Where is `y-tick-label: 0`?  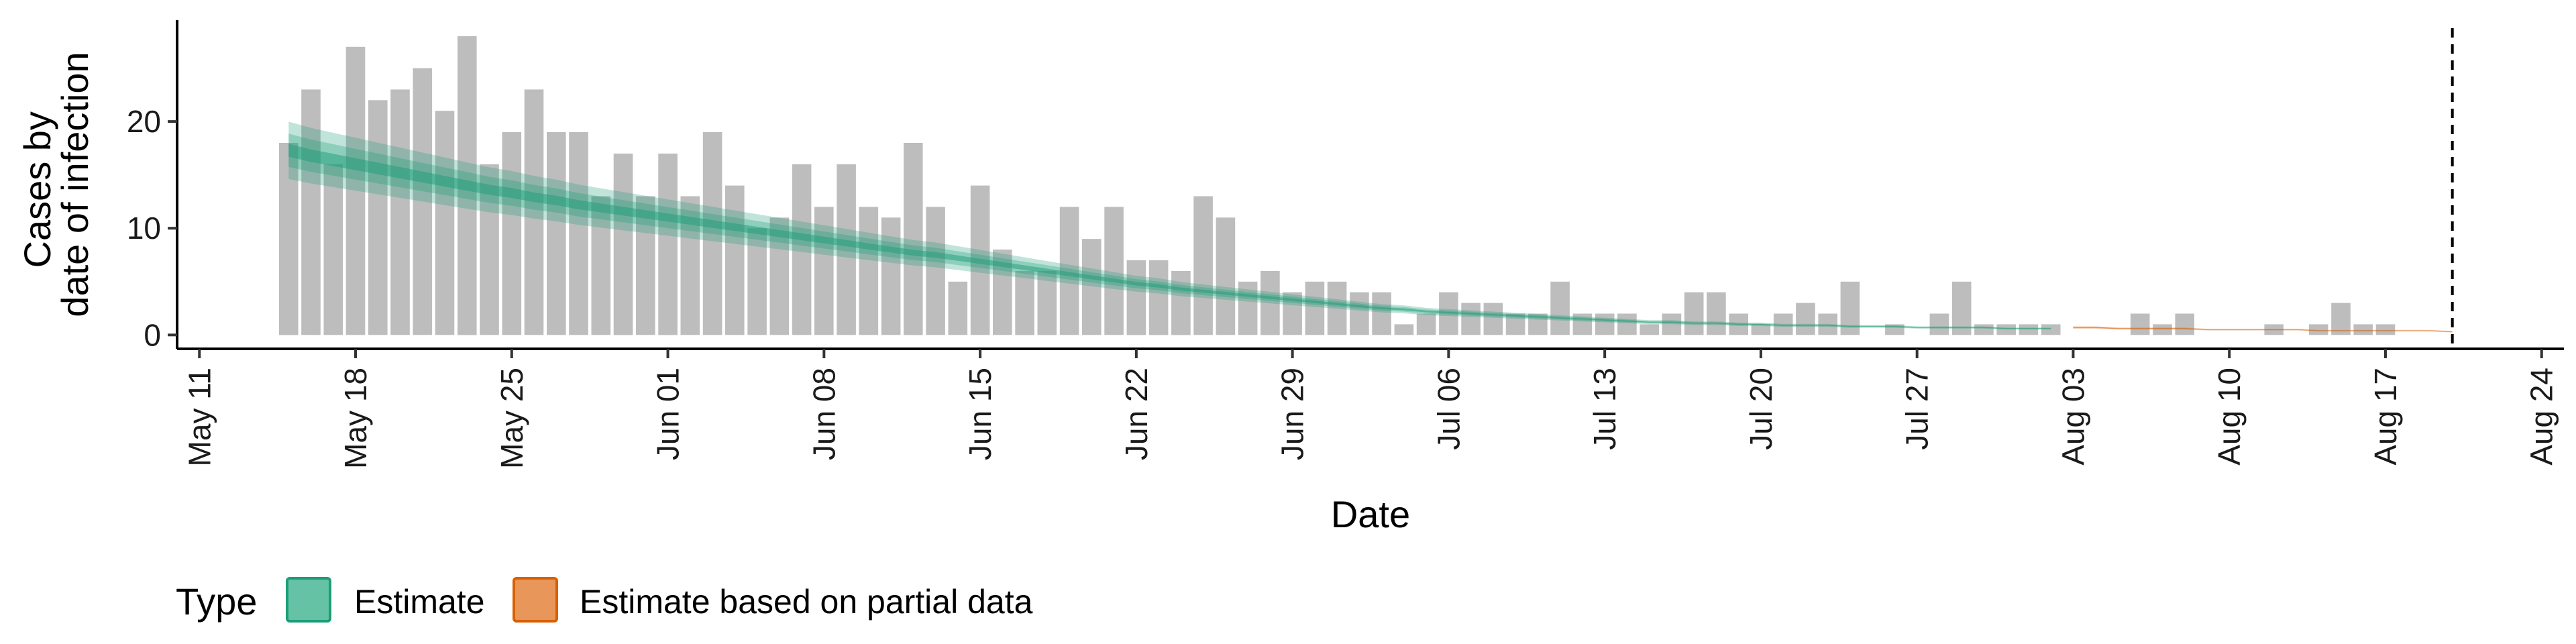 y-tick-label: 0 is located at coordinates (152, 334).